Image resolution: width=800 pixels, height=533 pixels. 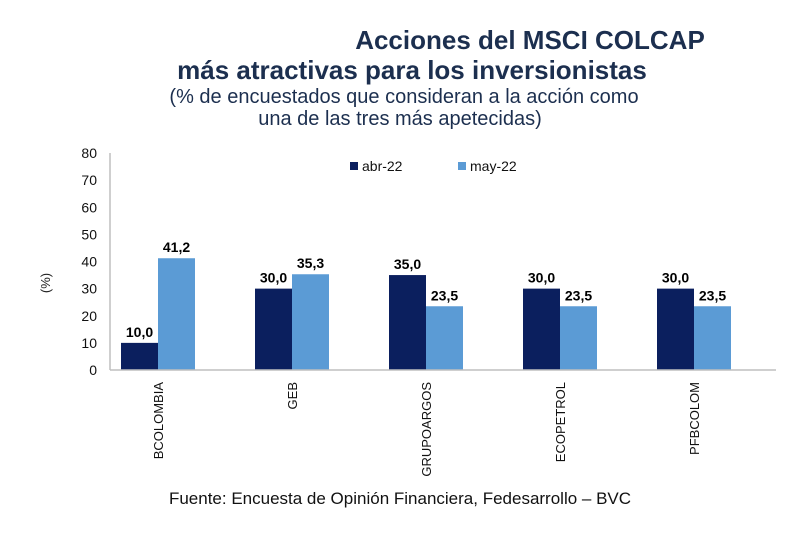 What do you see at coordinates (176, 314) in the screenshot?
I see `bar-may-22-bcolombia` at bounding box center [176, 314].